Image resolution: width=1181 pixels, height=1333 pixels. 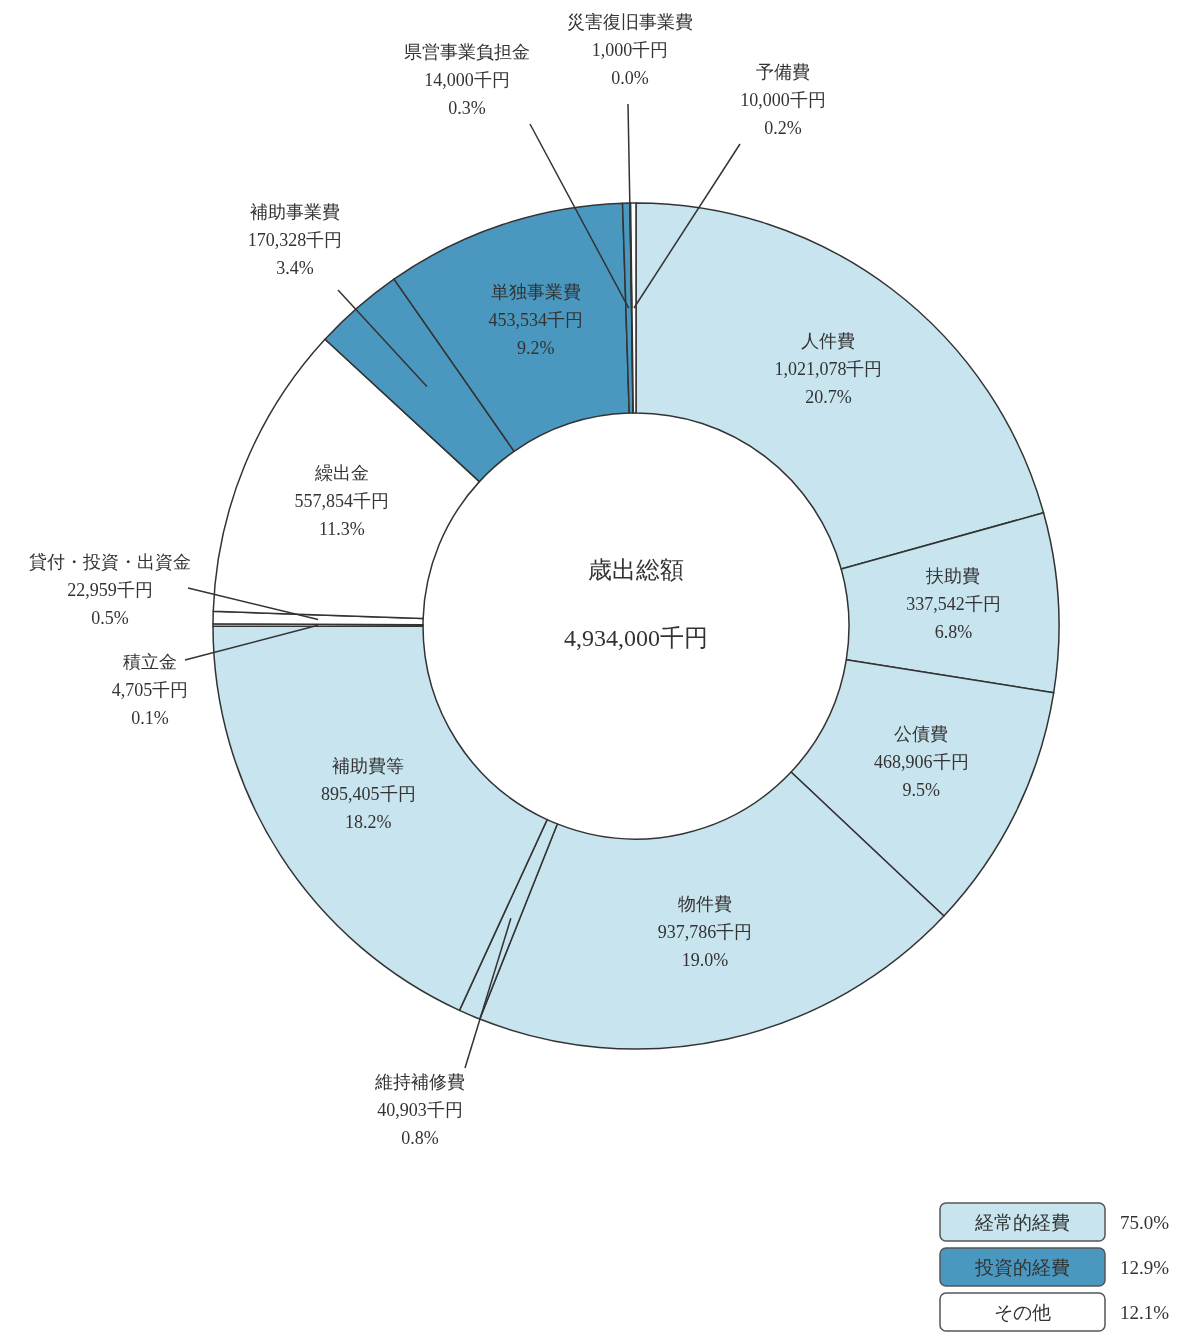 I want to click on data-label: 468,906千円 9.5%, so click(x=921, y=776).